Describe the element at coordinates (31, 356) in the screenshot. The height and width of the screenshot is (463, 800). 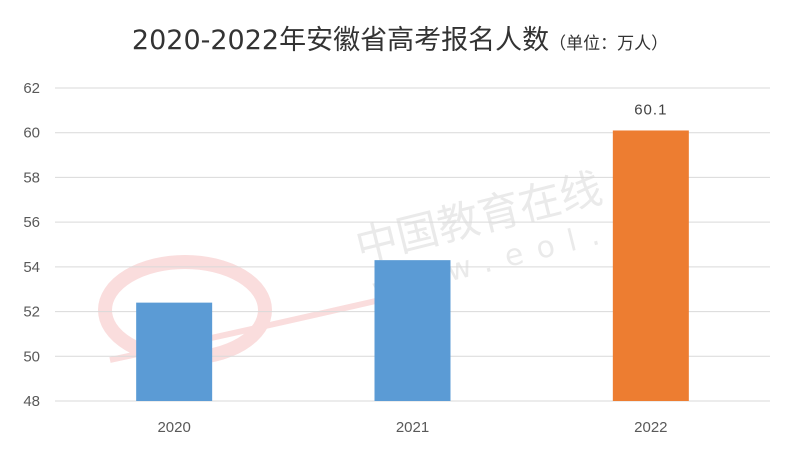
I see `y-tick-label: 50` at that location.